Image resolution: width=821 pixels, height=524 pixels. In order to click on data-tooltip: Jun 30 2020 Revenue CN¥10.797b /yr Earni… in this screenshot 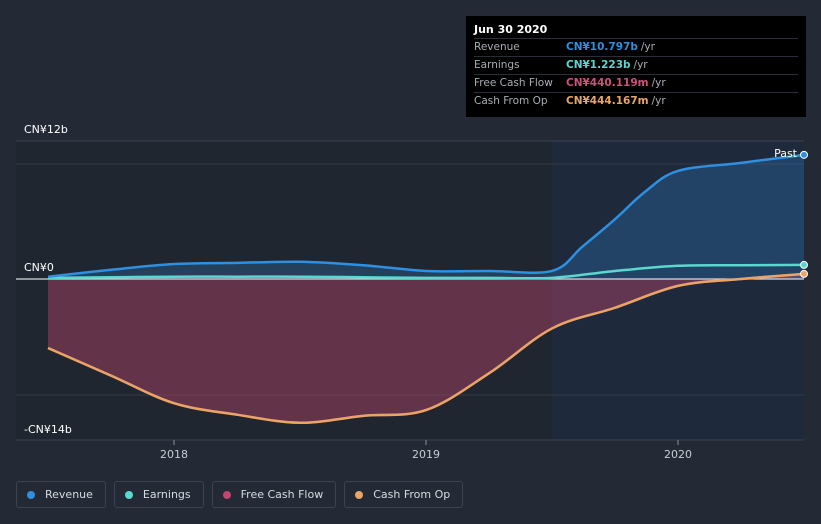, I will do `click(636, 66)`.